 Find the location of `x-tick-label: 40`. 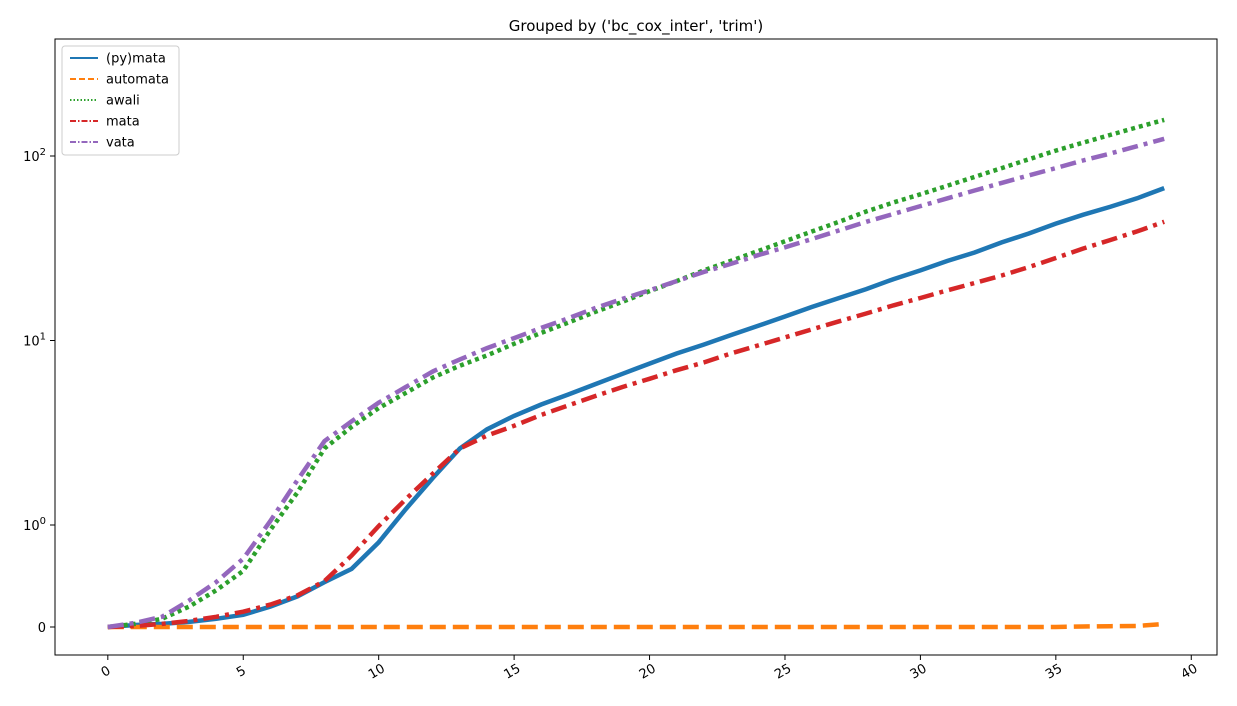

x-tick-label: 40 is located at coordinates (1190, 671).